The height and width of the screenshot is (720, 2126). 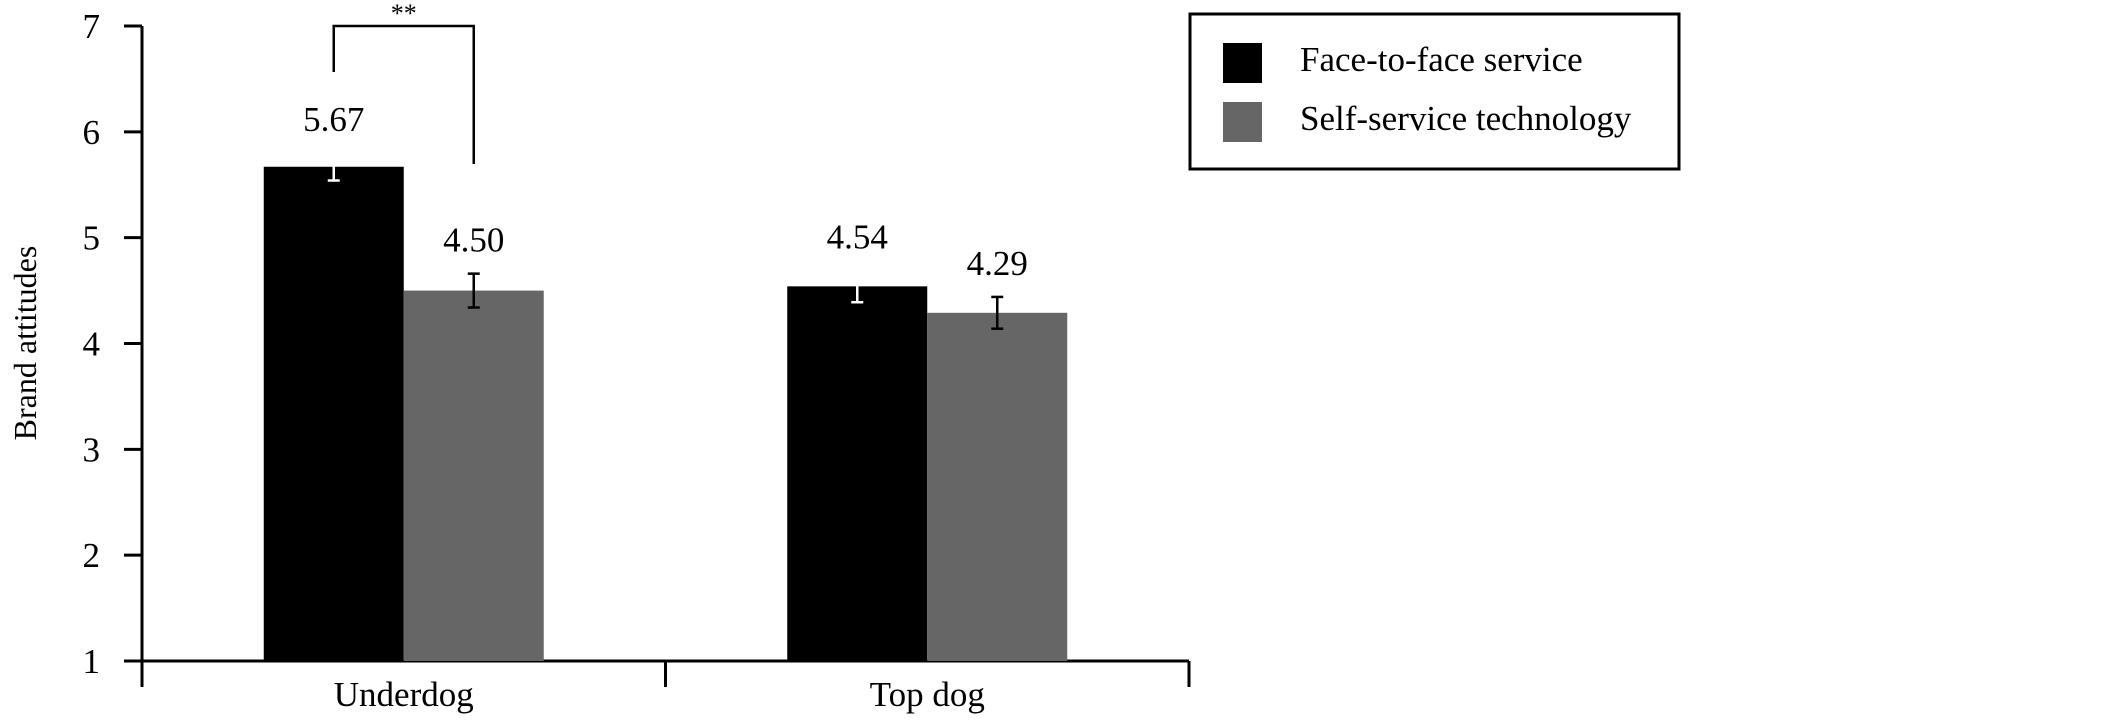 I want to click on y-tick-label: 3, so click(x=92, y=449).